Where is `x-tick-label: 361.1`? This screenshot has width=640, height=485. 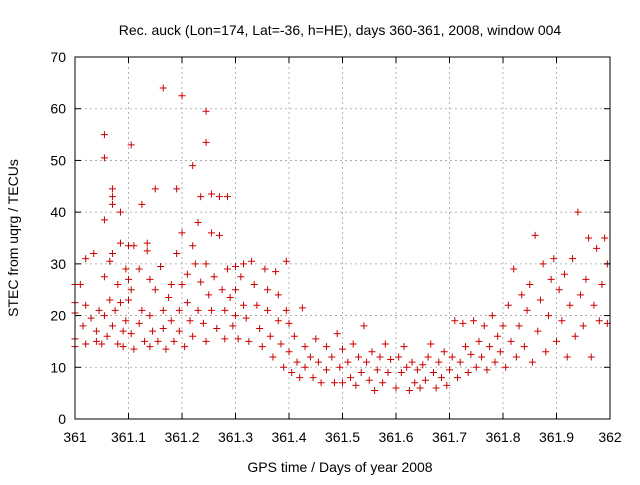
x-tick-label: 361.1 is located at coordinates (128, 437).